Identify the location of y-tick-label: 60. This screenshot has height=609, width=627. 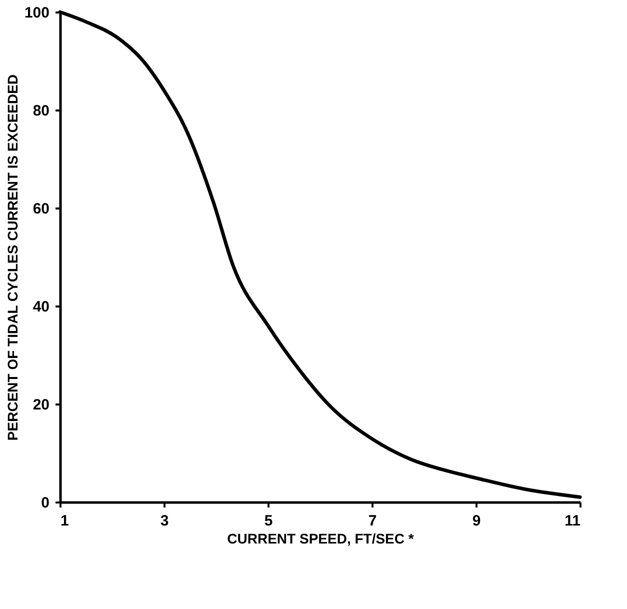
(41, 209).